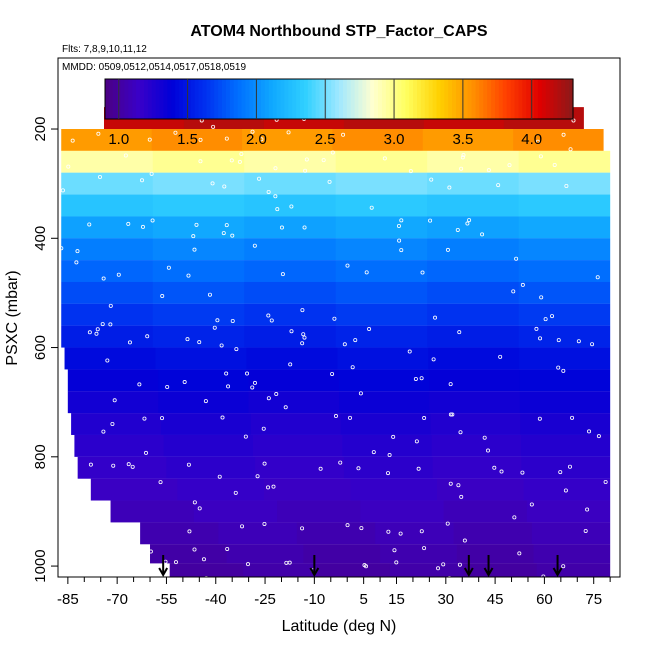  I want to click on x-tick-label: -70, so click(117, 599).